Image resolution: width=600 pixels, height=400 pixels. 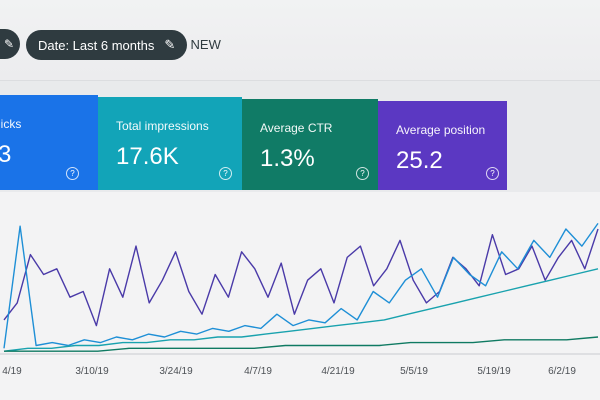 What do you see at coordinates (494, 371) in the screenshot?
I see `x-tick-label: 5/19/19` at bounding box center [494, 371].